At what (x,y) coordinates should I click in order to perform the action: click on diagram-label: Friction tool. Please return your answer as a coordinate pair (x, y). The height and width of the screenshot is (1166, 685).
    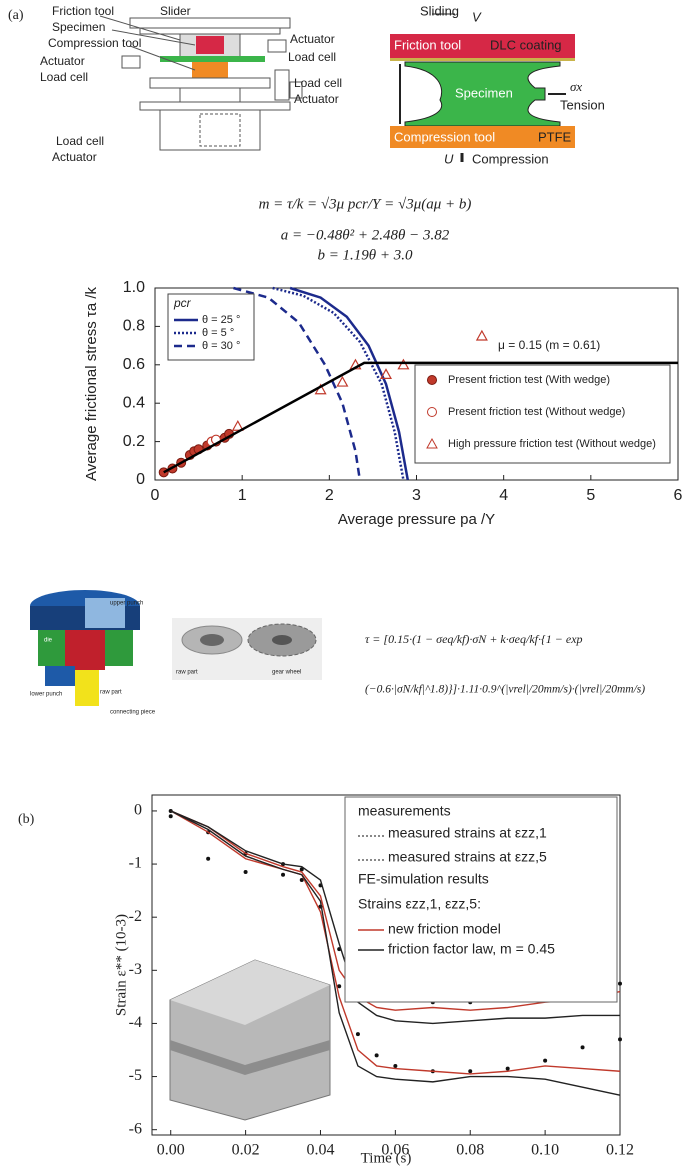
    Looking at the image, I should click on (427, 44).